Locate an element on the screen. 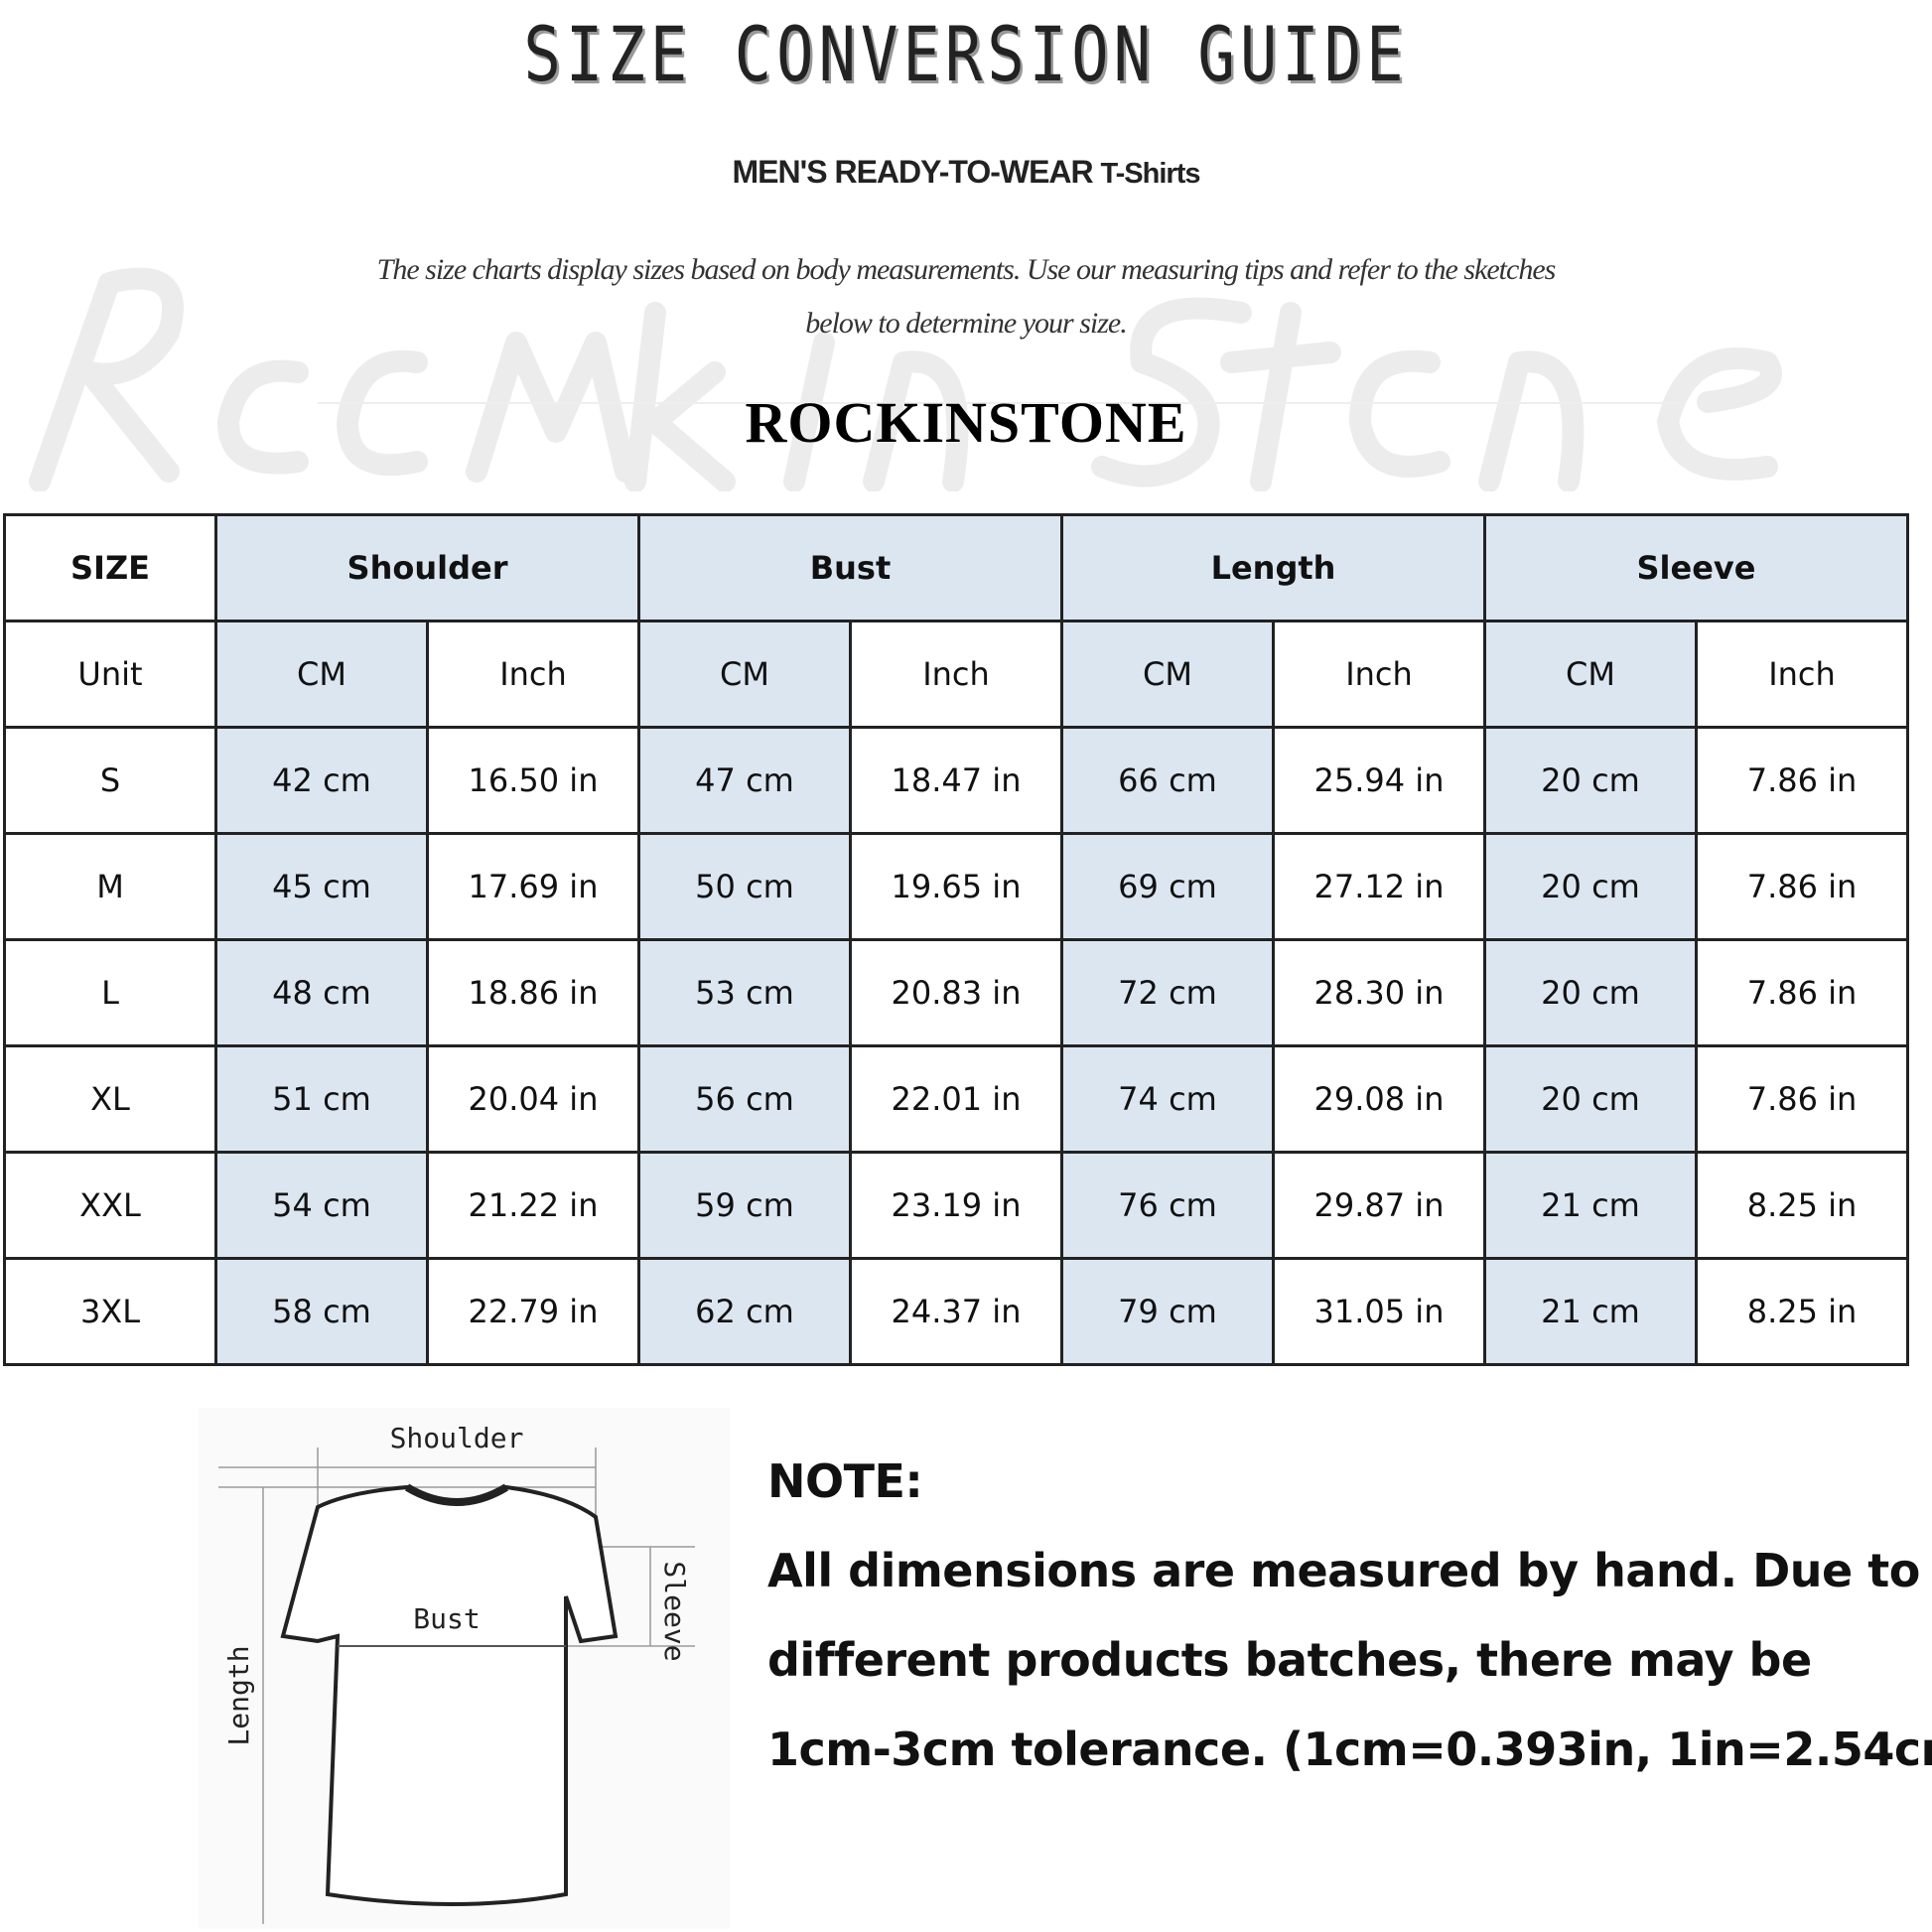  measurement-cell: 29.08 in is located at coordinates (1379, 1099).